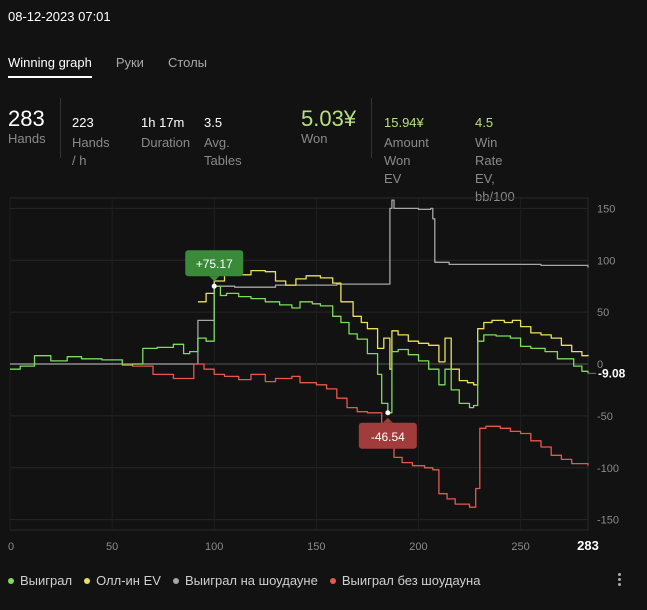 Image resolution: width=647 pixels, height=610 pixels. What do you see at coordinates (495, 196) in the screenshot?
I see `stat-win-rate-ev-label-2: bb/100` at bounding box center [495, 196].